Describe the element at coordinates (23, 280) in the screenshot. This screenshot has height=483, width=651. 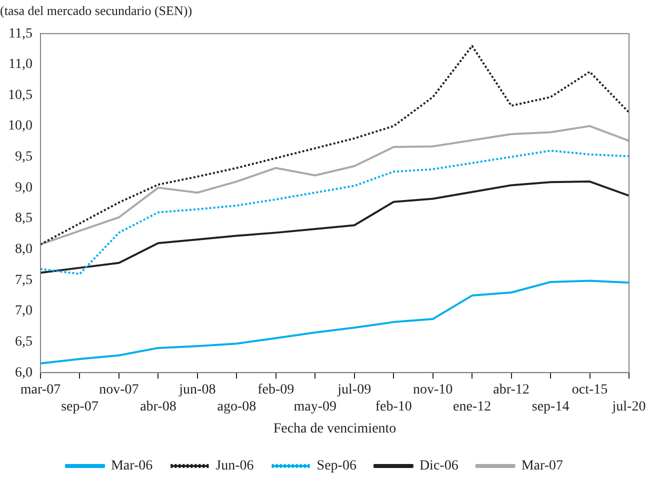
I see `y-tick-label: 7,5` at that location.